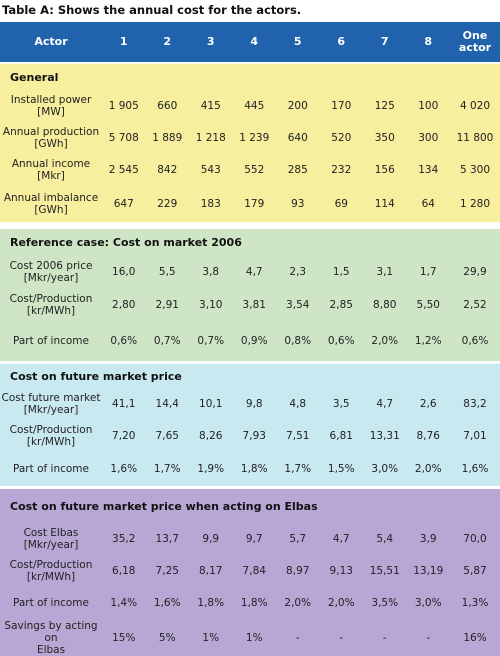 This screenshot has width=500, height=656. What do you see at coordinates (51, 631) in the screenshot?
I see `row-label-line: Savings by acting on` at bounding box center [51, 631].